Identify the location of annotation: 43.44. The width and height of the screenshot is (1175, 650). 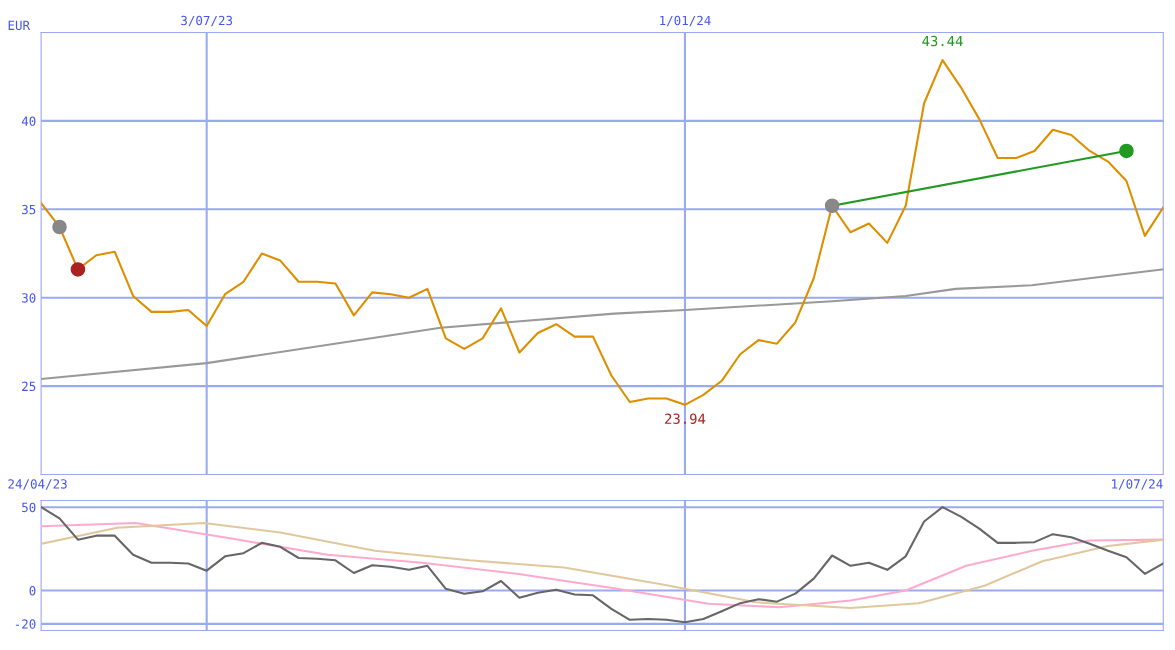
(942, 41).